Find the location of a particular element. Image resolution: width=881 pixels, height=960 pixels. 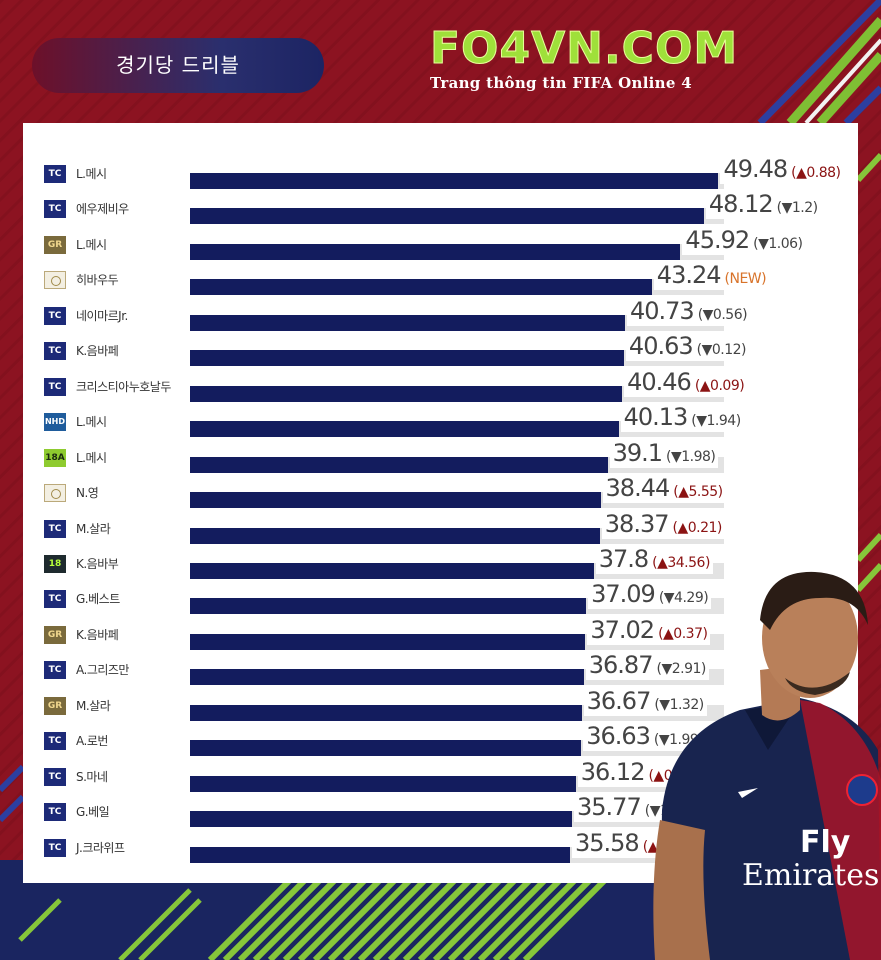

value-number: 39.1 is located at coordinates (637, 452).